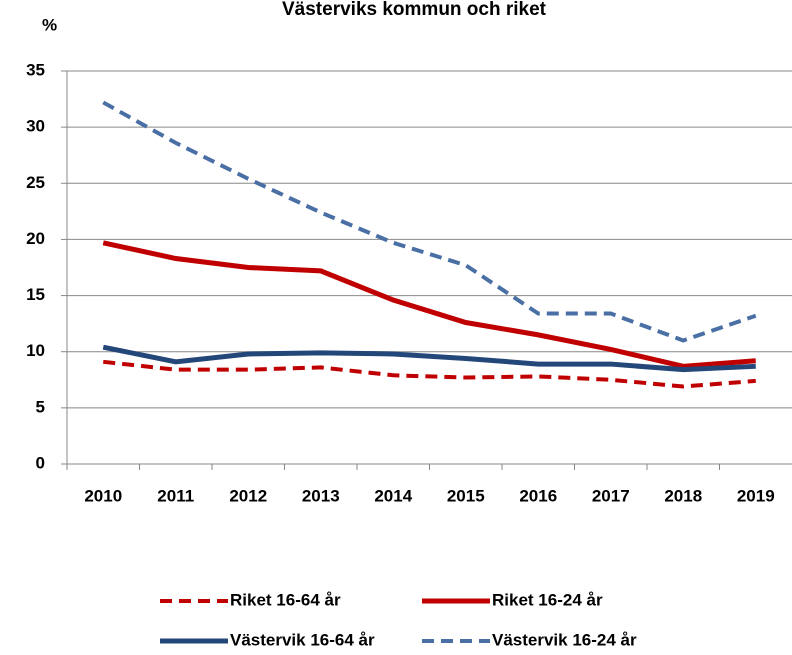 The height and width of the screenshot is (655, 792). Describe the element at coordinates (35, 182) in the screenshot. I see `y-tick-label: 25` at that location.